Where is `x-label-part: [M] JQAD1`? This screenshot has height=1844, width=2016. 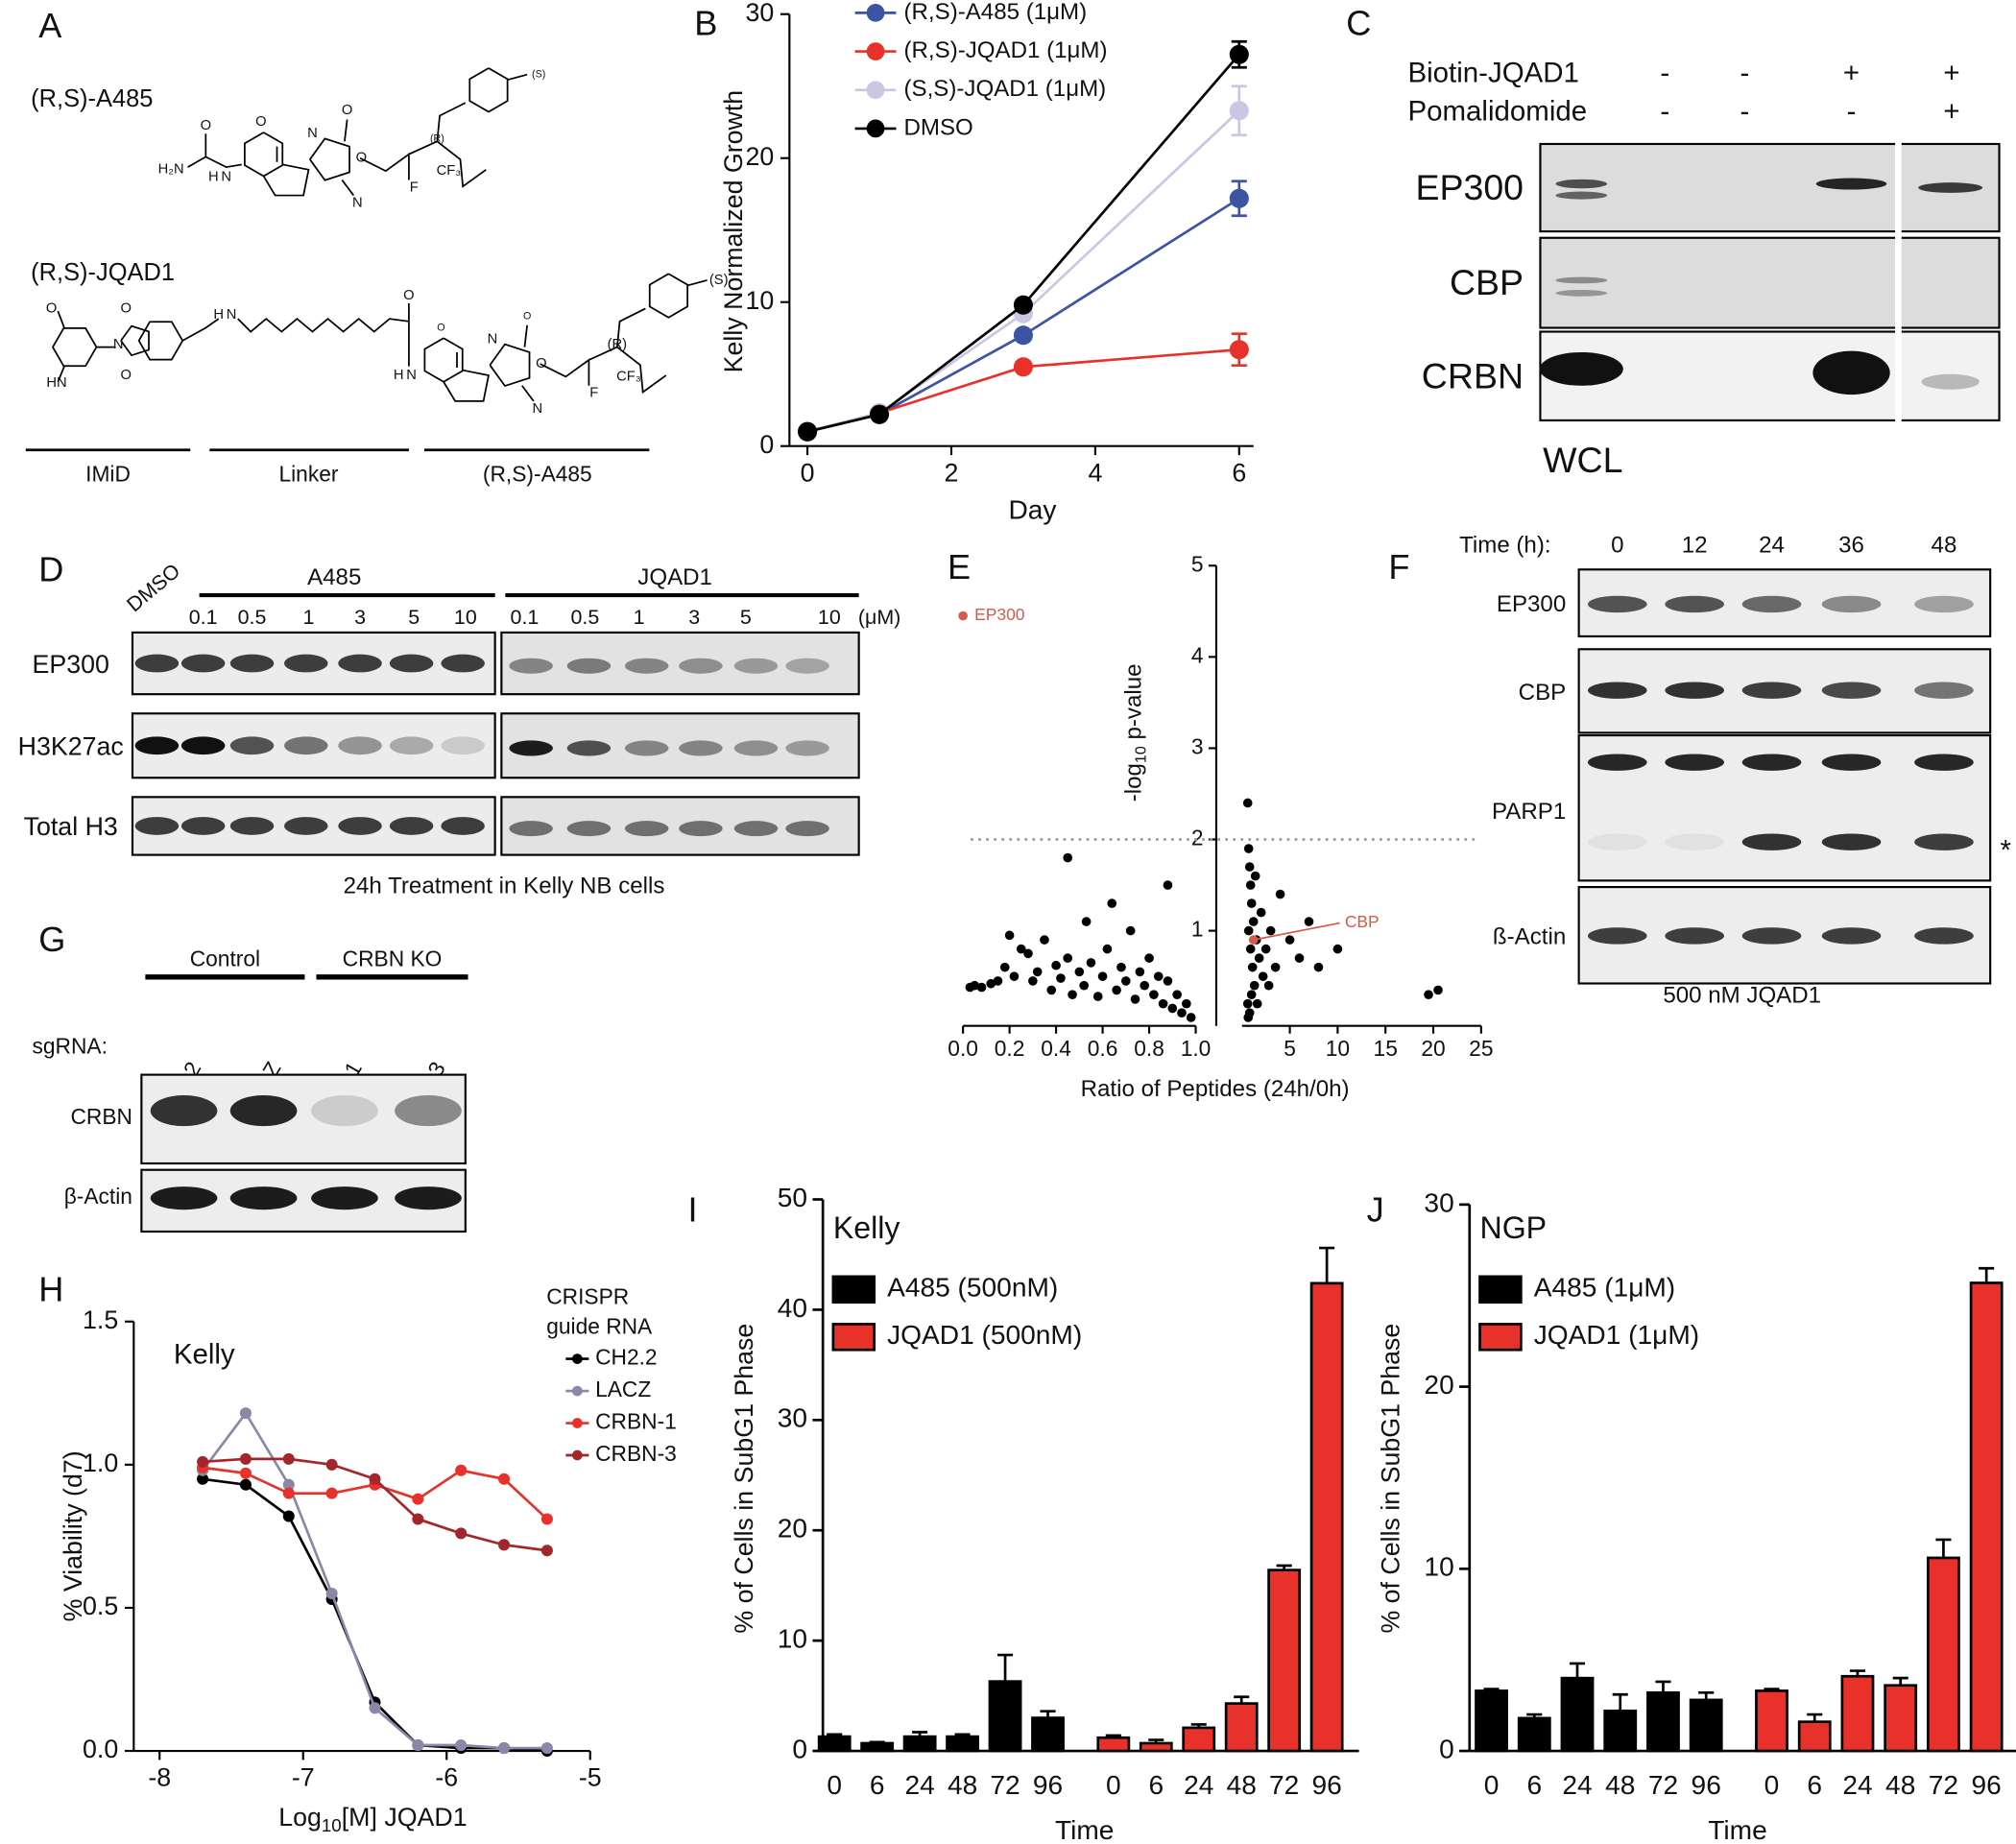 x-label-part: [M] JQAD1 is located at coordinates (405, 1817).